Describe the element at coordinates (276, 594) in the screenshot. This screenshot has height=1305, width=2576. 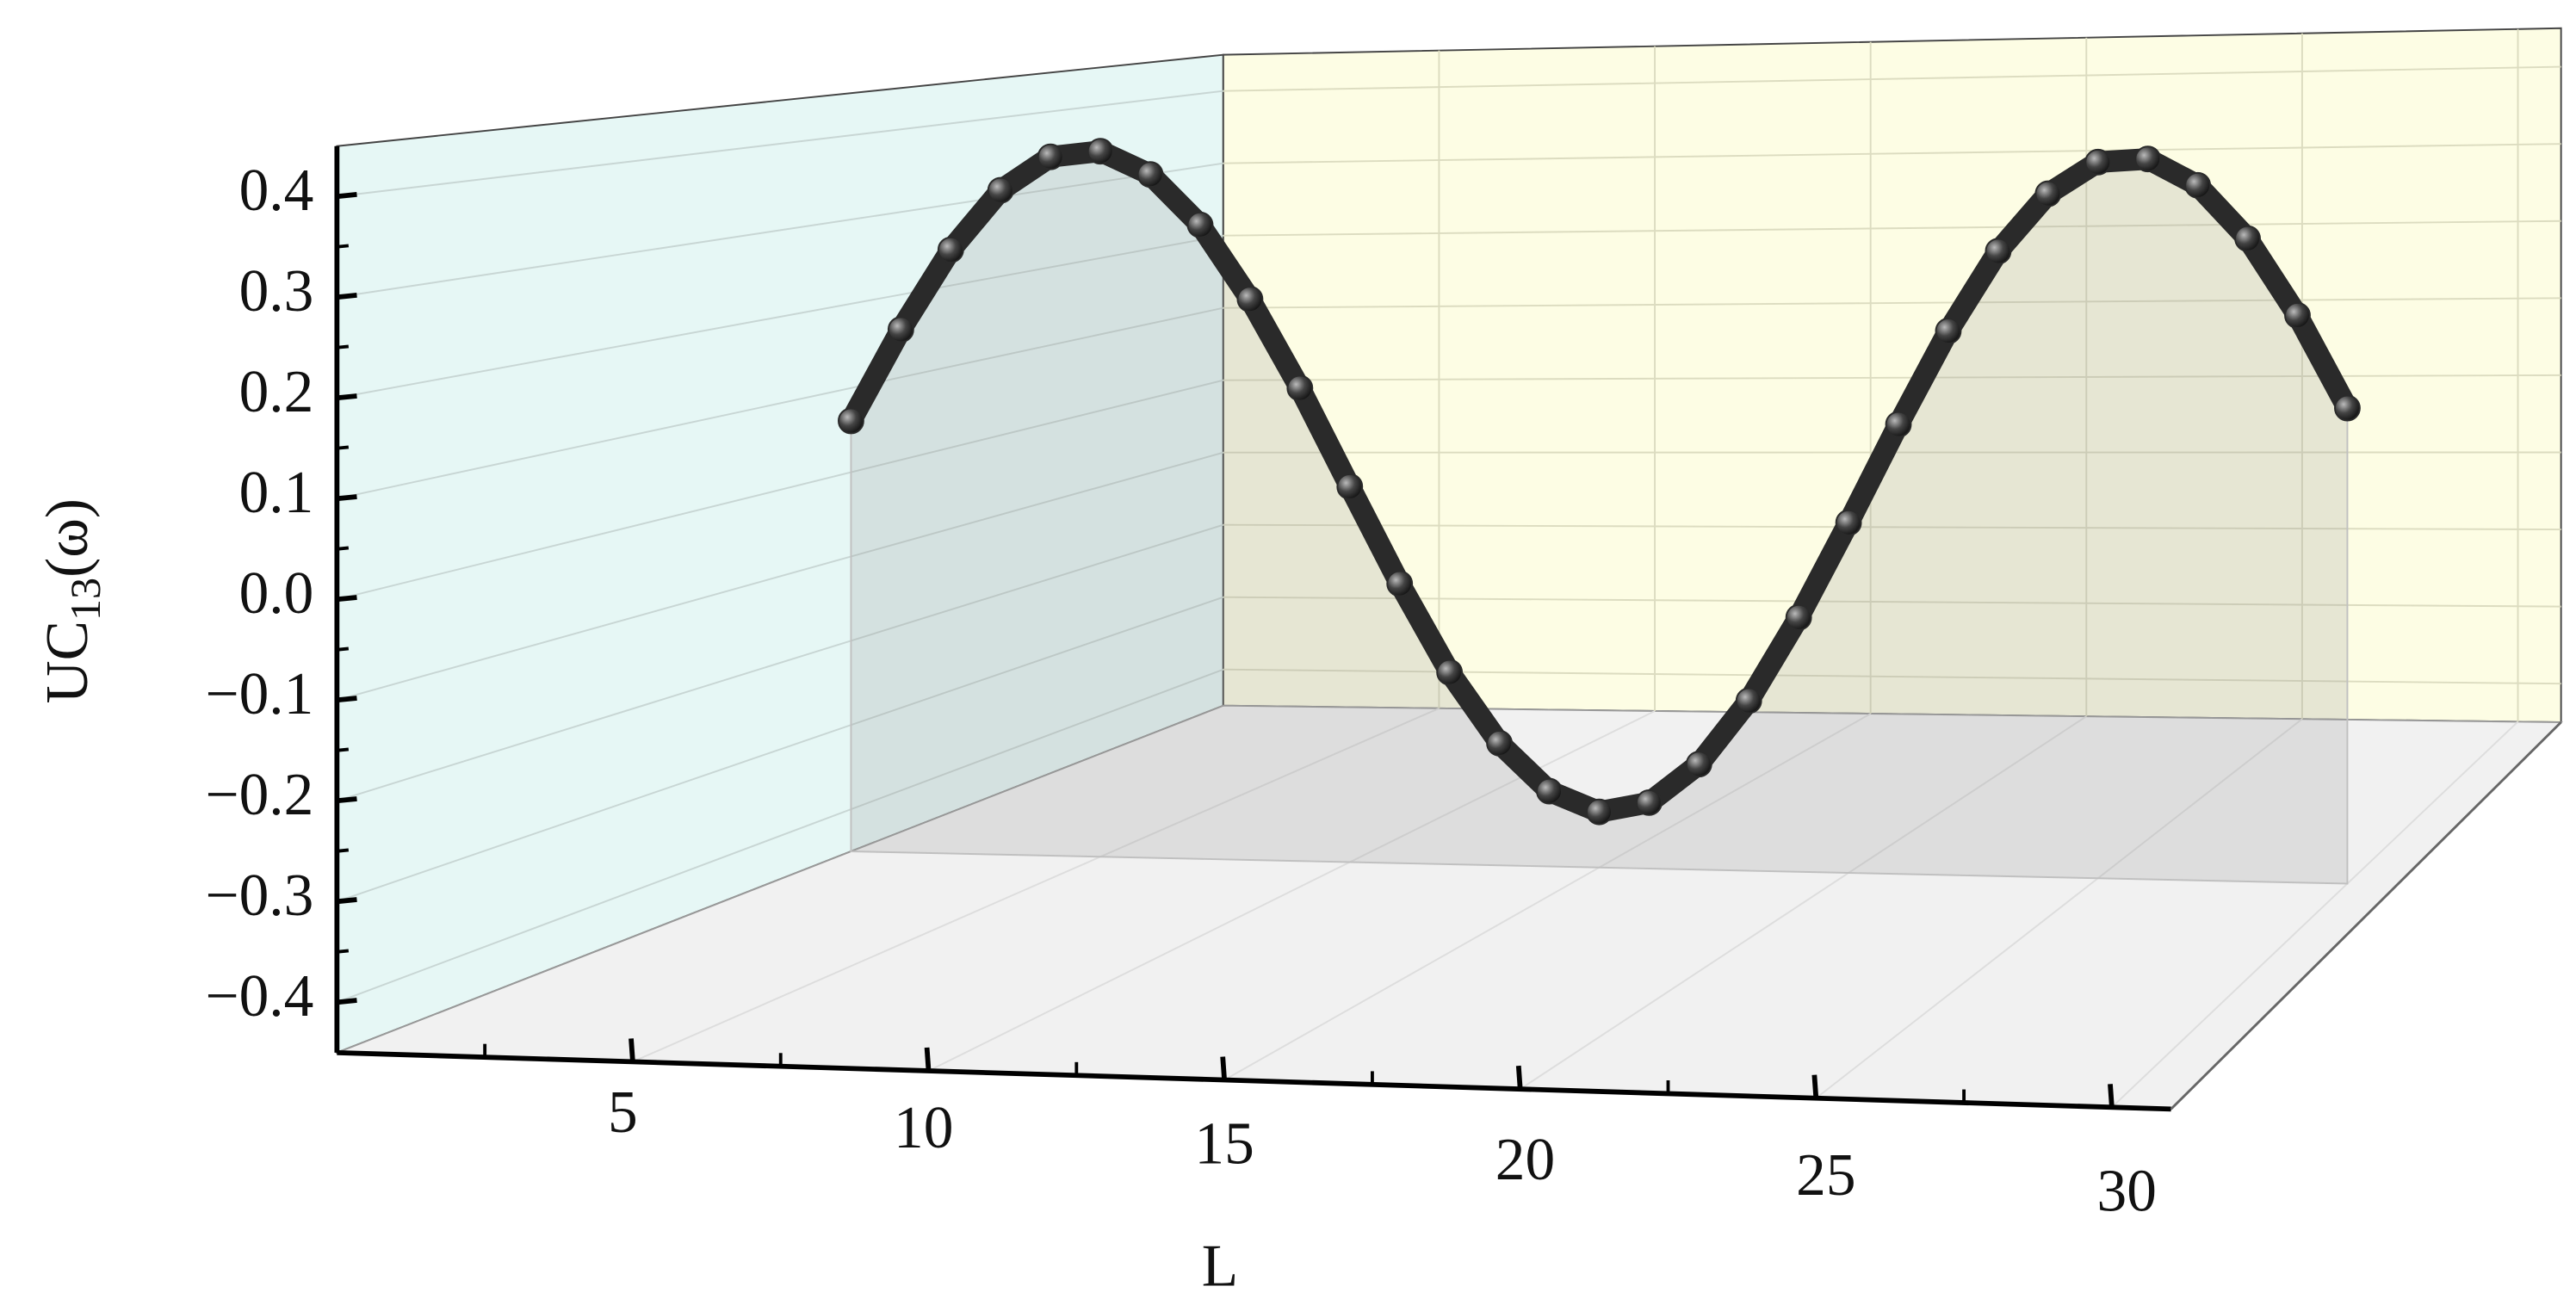
I see `y-tick-label: 0.0` at that location.